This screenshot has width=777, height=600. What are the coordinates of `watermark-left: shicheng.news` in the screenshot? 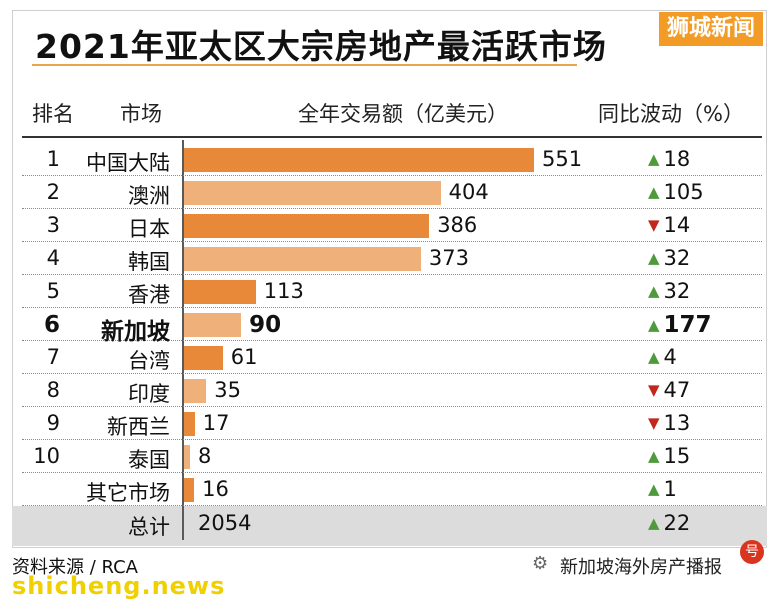 It's located at (119, 586).